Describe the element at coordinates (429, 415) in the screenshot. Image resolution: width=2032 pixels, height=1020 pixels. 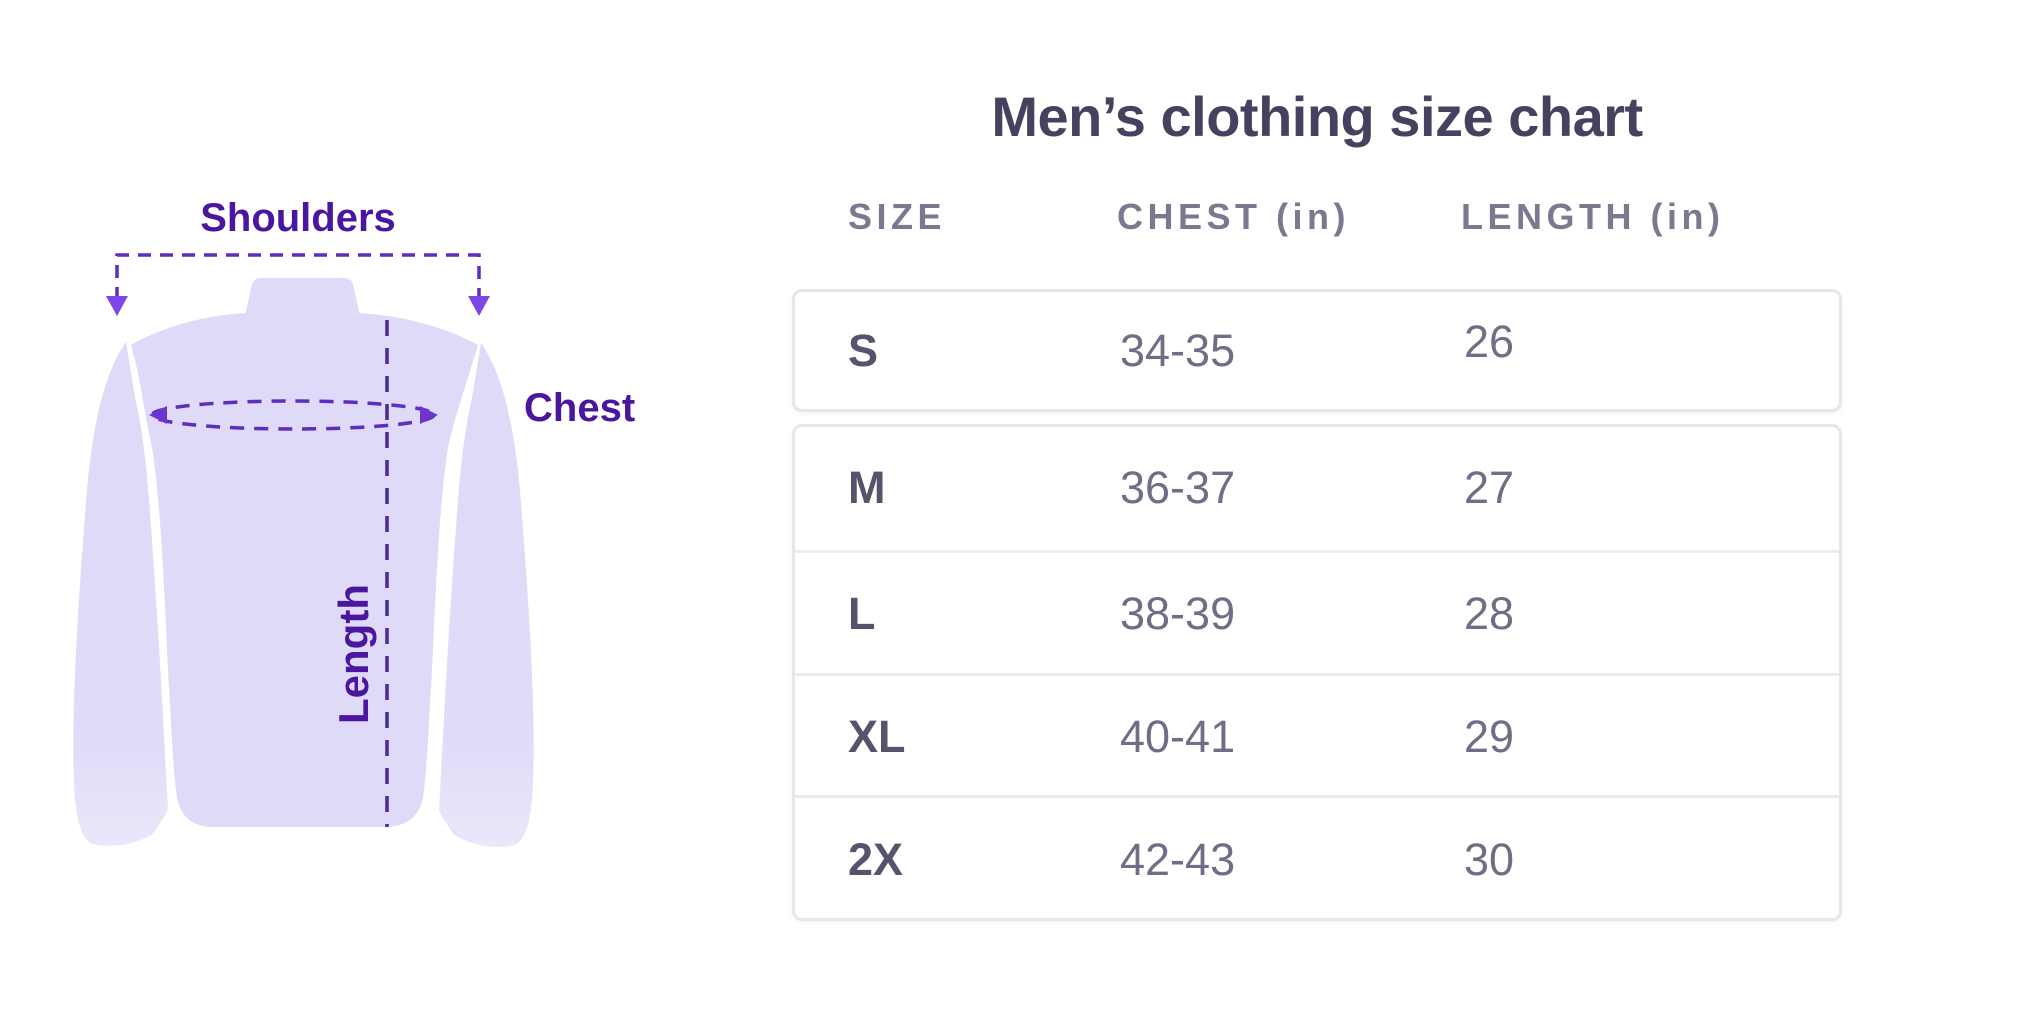
I see `chest-arrow-right-icon` at that location.